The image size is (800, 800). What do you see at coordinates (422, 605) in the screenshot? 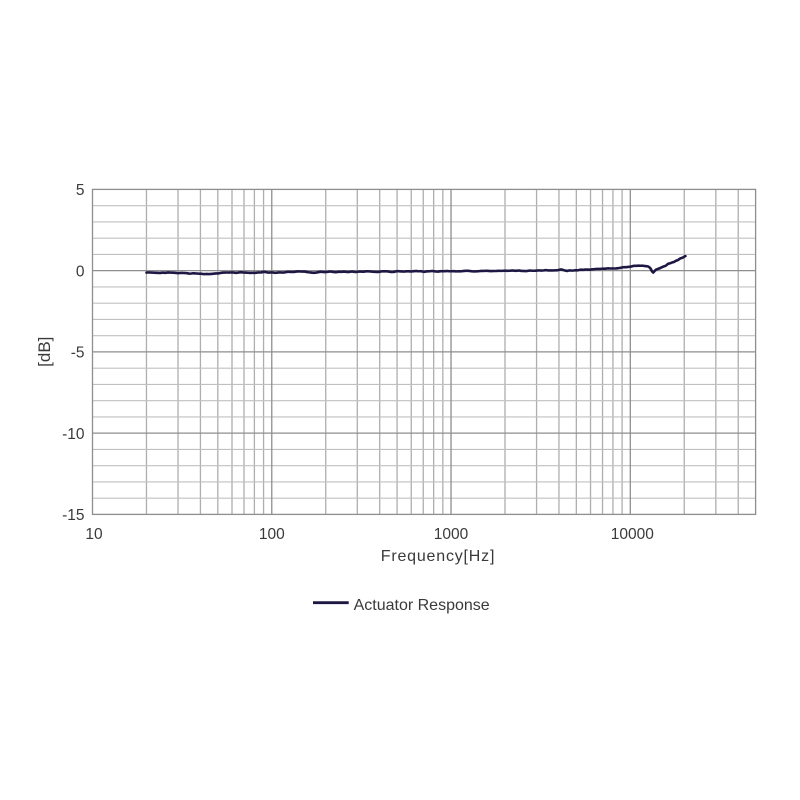
I see `svg-text: Actuator Response` at bounding box center [422, 605].